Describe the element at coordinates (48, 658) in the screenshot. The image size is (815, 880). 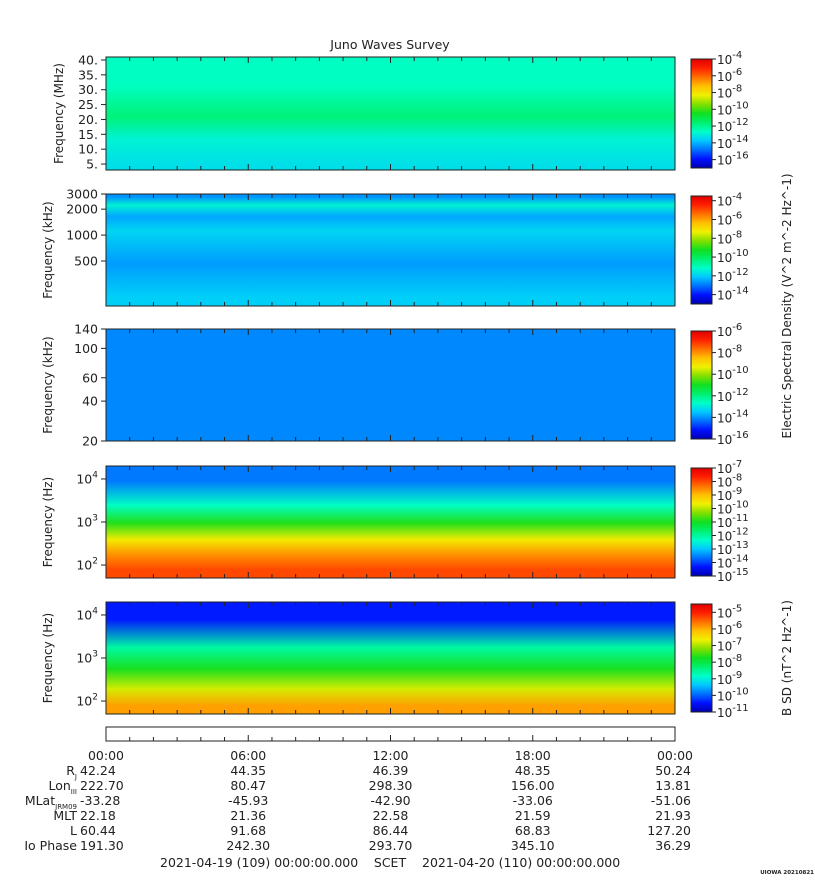
I see `panel-5-ylabel: Frequency (Hz)` at that location.